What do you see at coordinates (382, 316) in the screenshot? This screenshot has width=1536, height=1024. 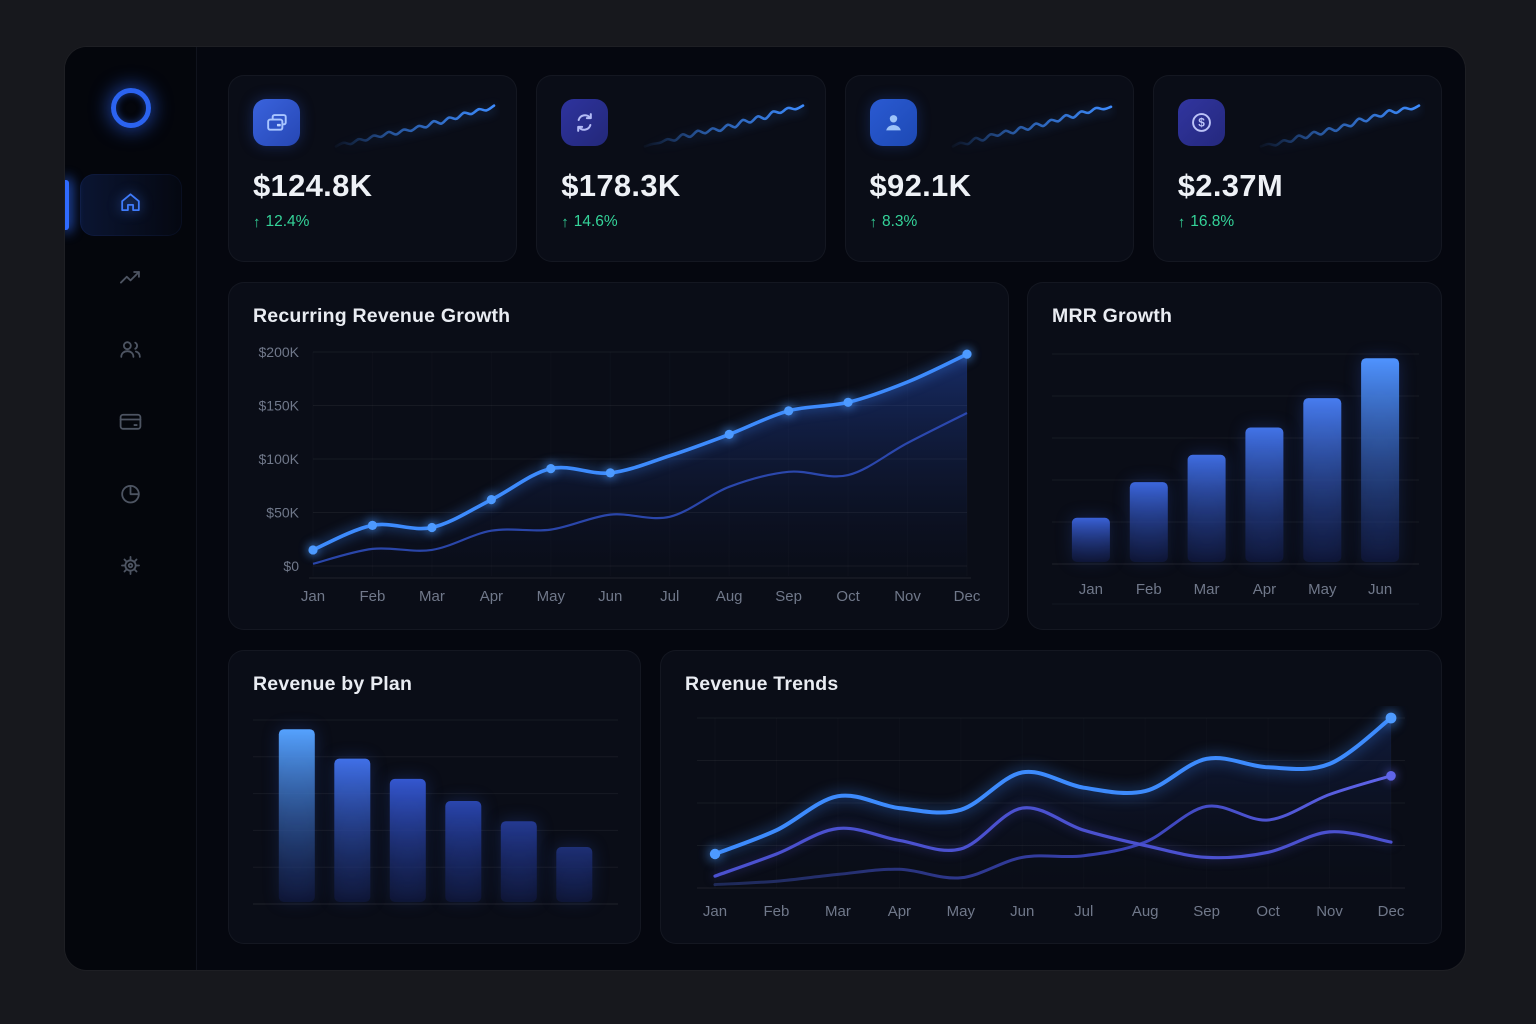 I see `chart-title: Recurring Revenue Growth` at bounding box center [382, 316].